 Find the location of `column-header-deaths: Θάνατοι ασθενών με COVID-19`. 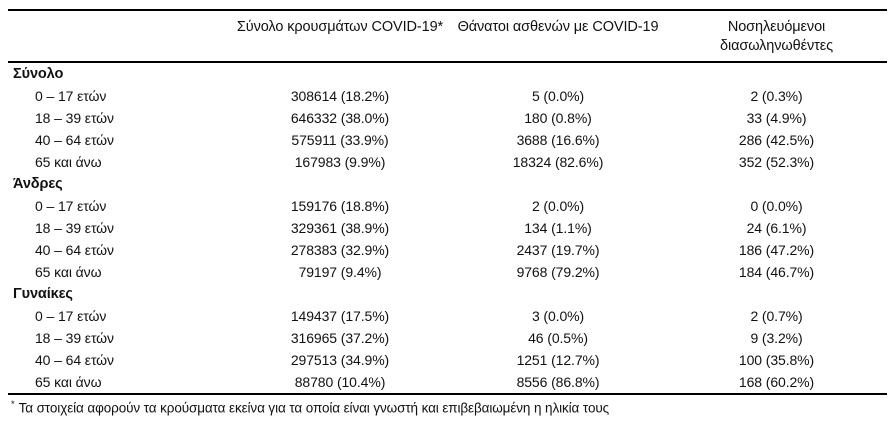

column-header-deaths: Θάνατοι ασθενών με COVID-19 is located at coordinates (558, 36).